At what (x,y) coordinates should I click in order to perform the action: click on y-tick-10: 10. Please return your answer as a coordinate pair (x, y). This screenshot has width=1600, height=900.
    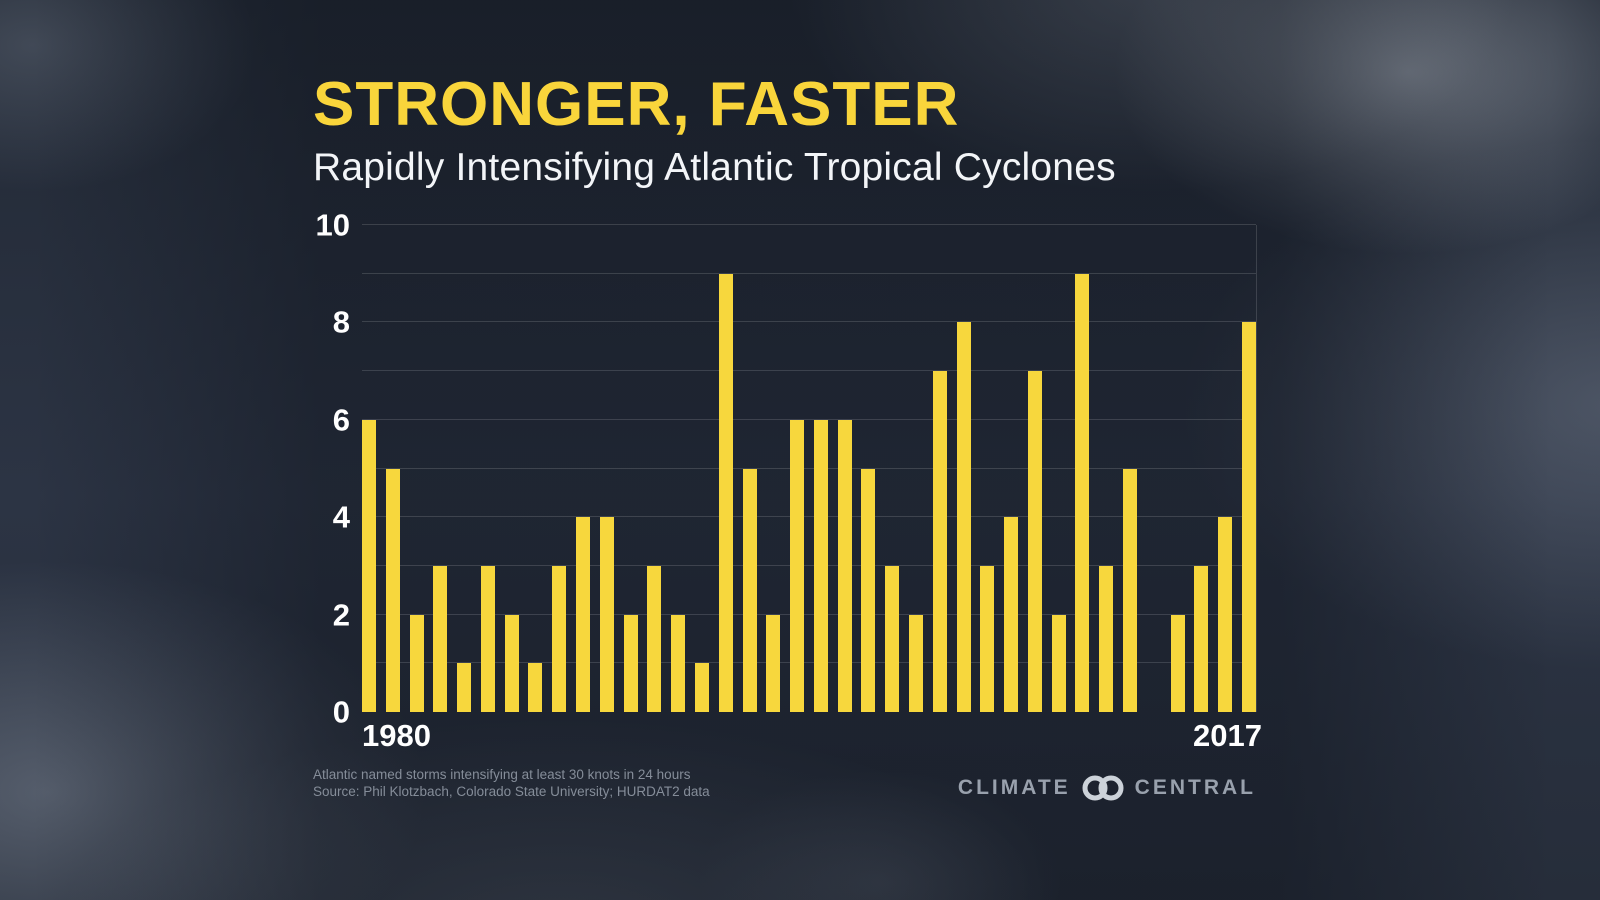
    Looking at the image, I should click on (332, 225).